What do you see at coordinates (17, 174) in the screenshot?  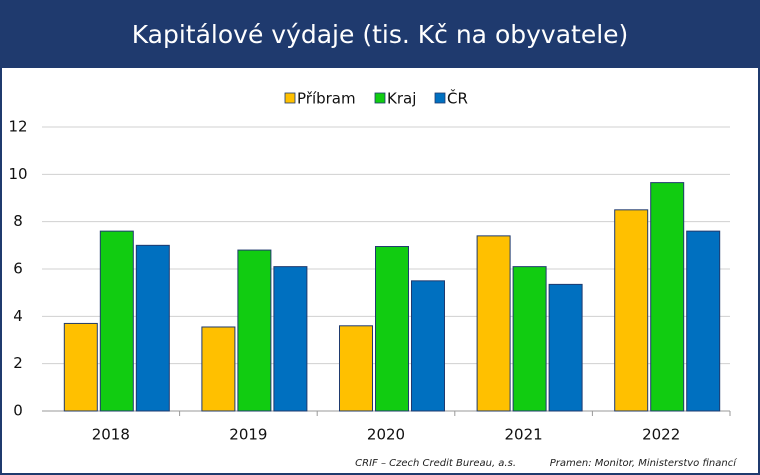 I see `y-tick-label: 10` at bounding box center [17, 174].